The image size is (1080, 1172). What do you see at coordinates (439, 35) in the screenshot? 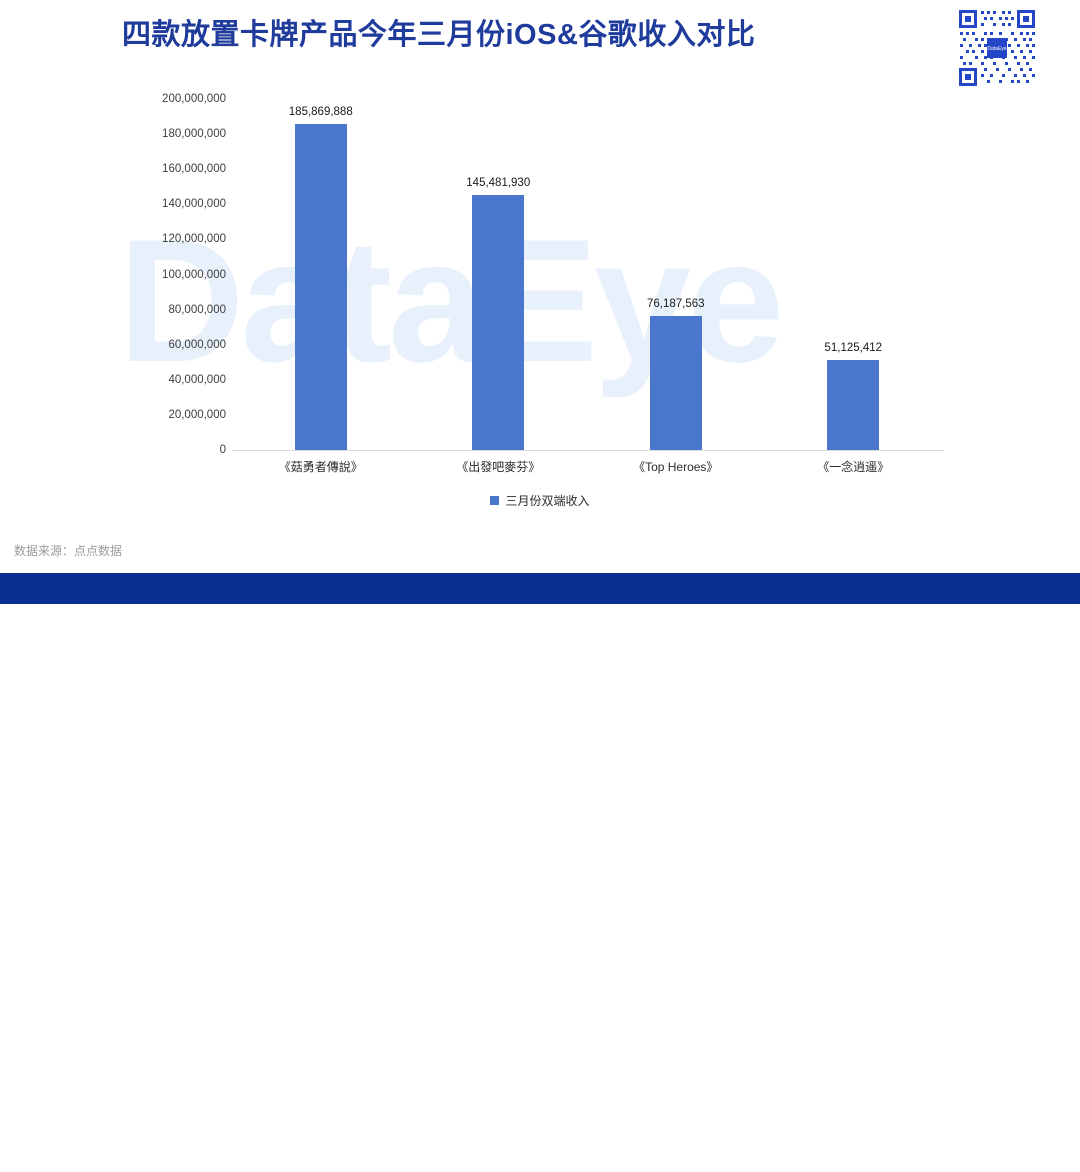
I see `page-title: 四款放置卡牌产品今年三月份iOS&谷歌收入对比` at bounding box center [439, 35].